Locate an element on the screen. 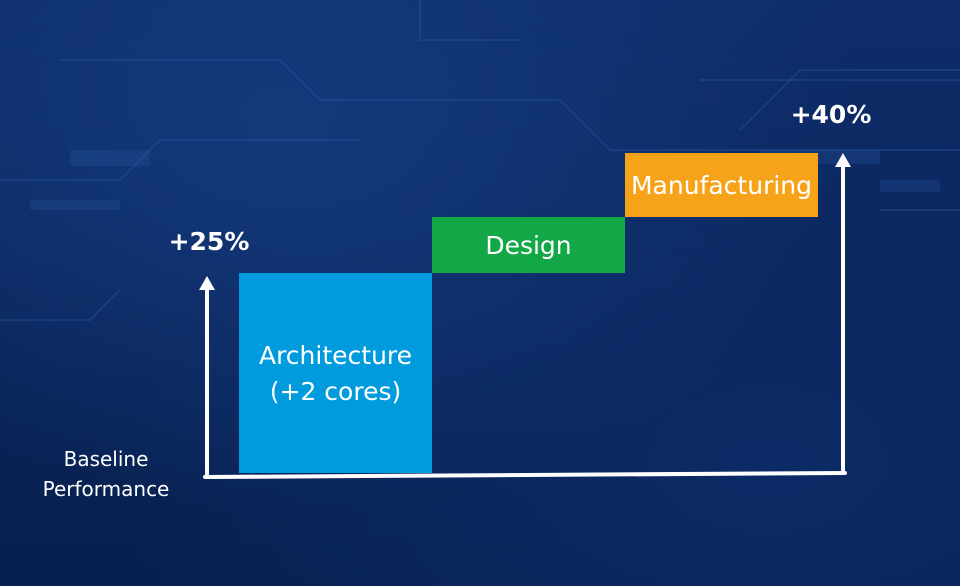  bar-label-architecture-0: Architecture is located at coordinates (335, 355).